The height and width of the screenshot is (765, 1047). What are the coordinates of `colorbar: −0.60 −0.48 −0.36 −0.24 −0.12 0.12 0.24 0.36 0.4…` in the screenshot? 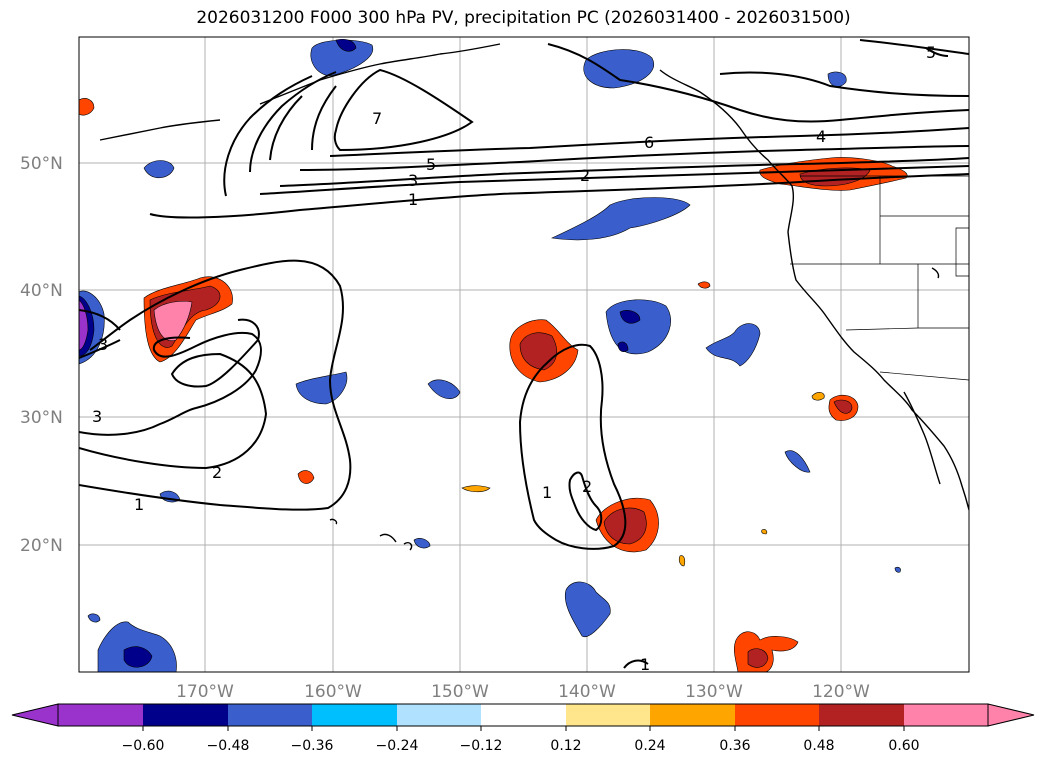 It's located at (523, 728).